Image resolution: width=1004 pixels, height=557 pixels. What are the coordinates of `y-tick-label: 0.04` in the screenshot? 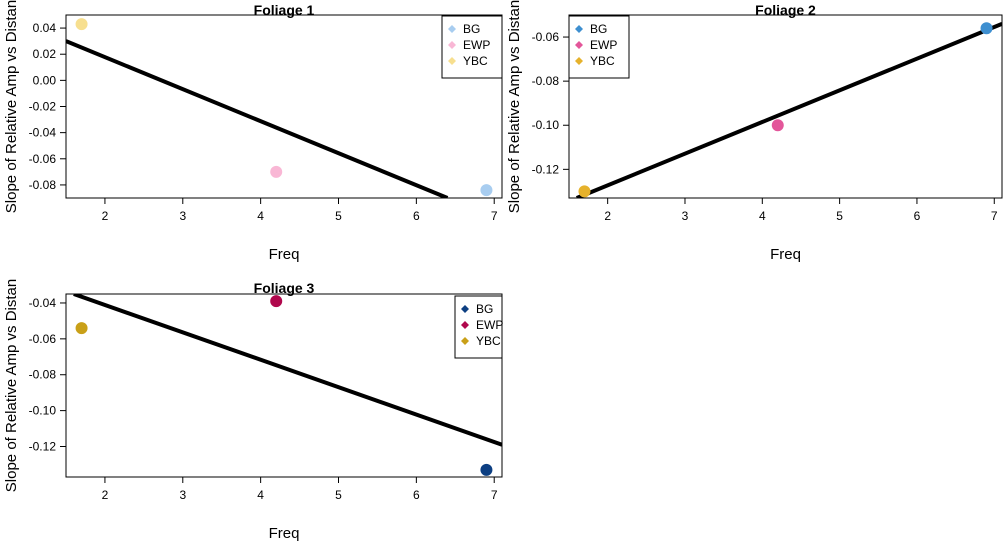 It's located at (45, 28).